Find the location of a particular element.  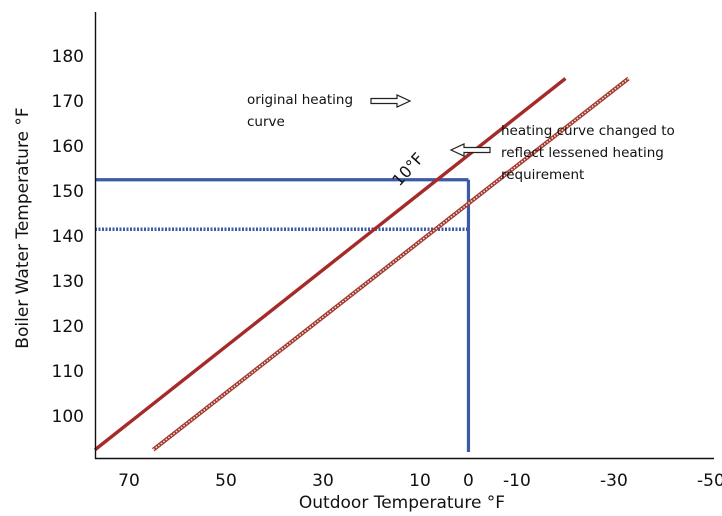

x-tick-label: 70 is located at coordinates (129, 481).